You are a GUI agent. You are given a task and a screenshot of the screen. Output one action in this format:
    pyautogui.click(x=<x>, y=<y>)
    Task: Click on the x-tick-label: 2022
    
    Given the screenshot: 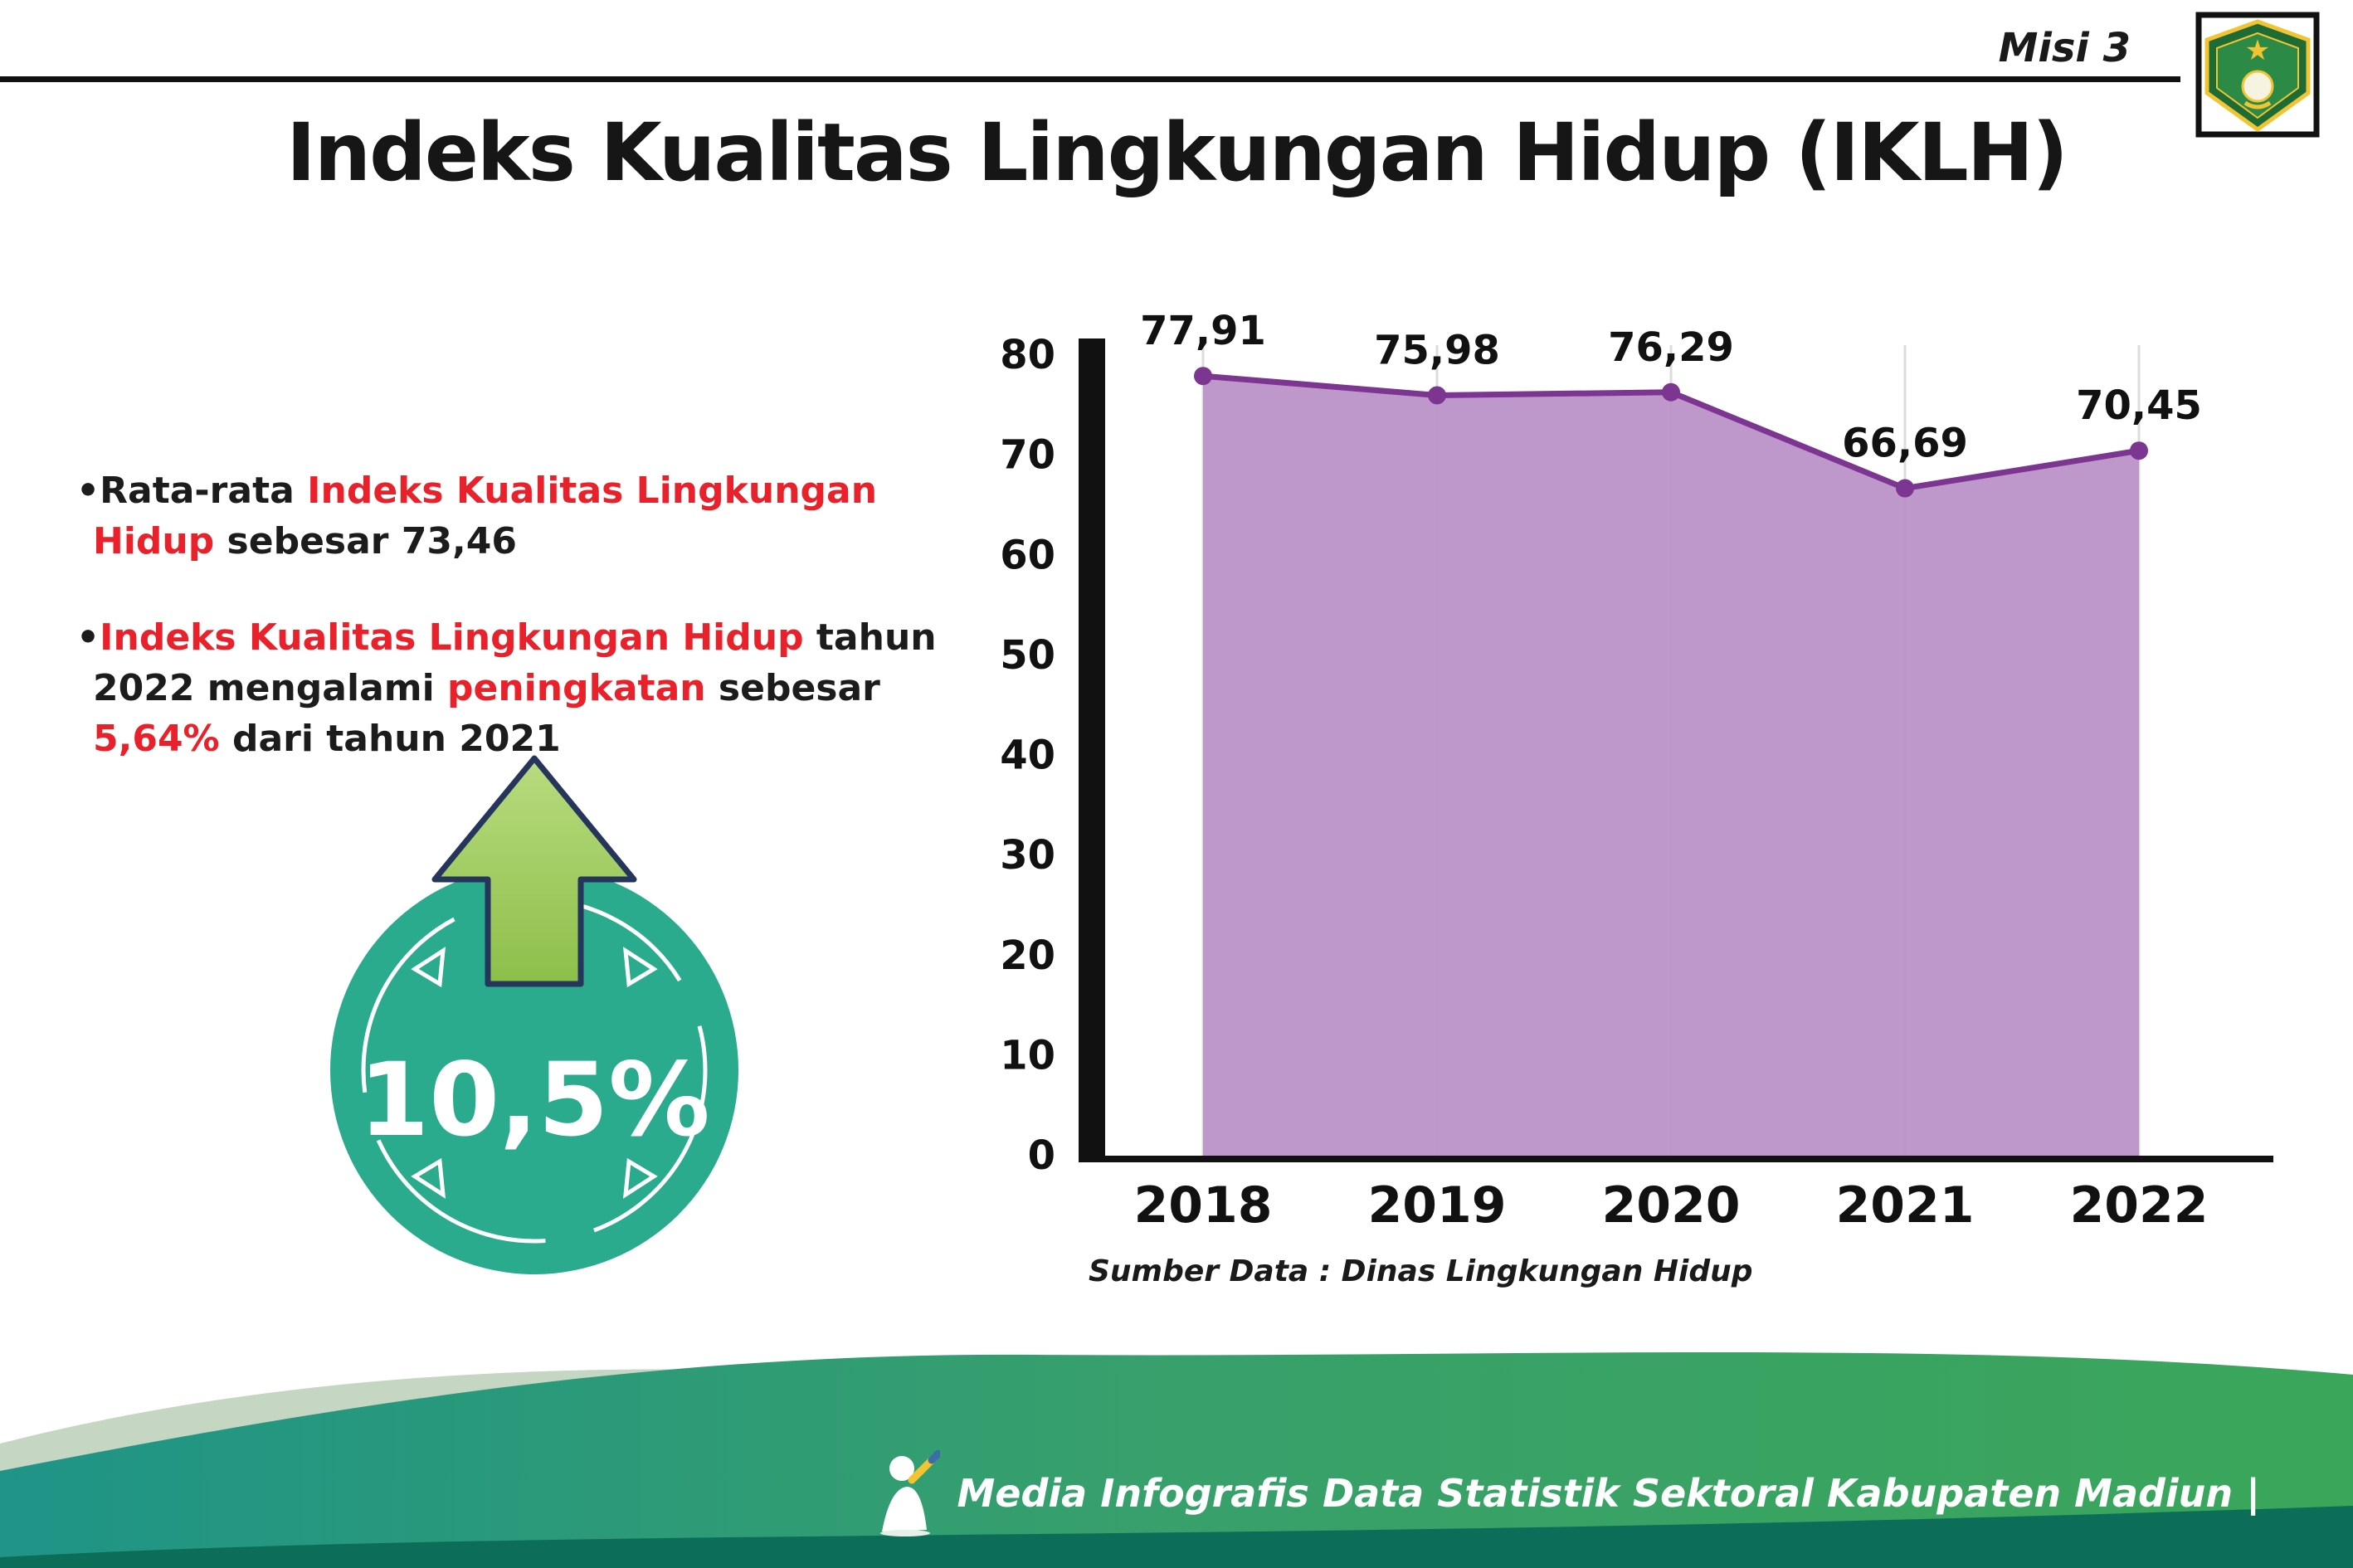 What is the action you would take?
    pyautogui.click(x=2139, y=1205)
    